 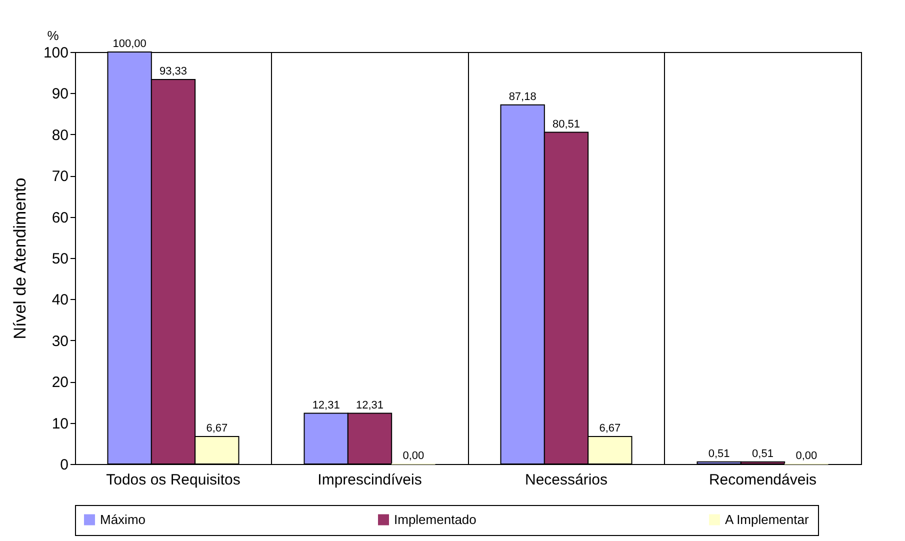 I want to click on y-tick-label: 40, so click(x=60, y=300).